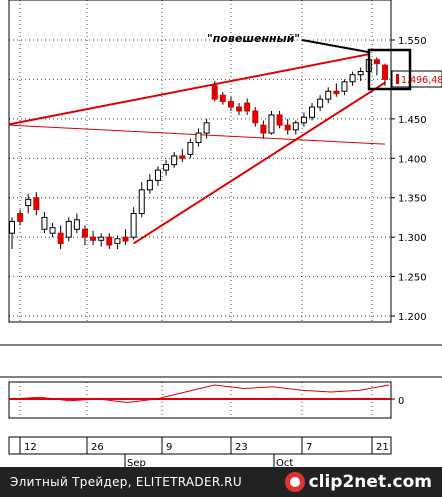 This screenshot has height=497, width=442. I want to click on y-tick-label: 1.550, so click(412, 41).